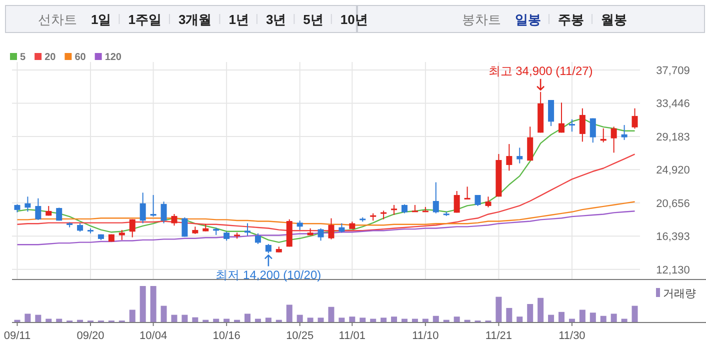 This screenshot has height=354, width=706. Describe the element at coordinates (614, 19) in the screenshot. I see `text: 월봉` at that location.